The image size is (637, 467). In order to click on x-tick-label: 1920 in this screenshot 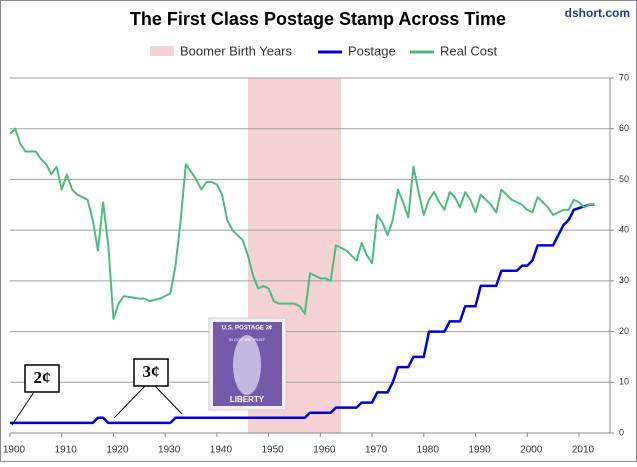, I will do `click(117, 450)`.